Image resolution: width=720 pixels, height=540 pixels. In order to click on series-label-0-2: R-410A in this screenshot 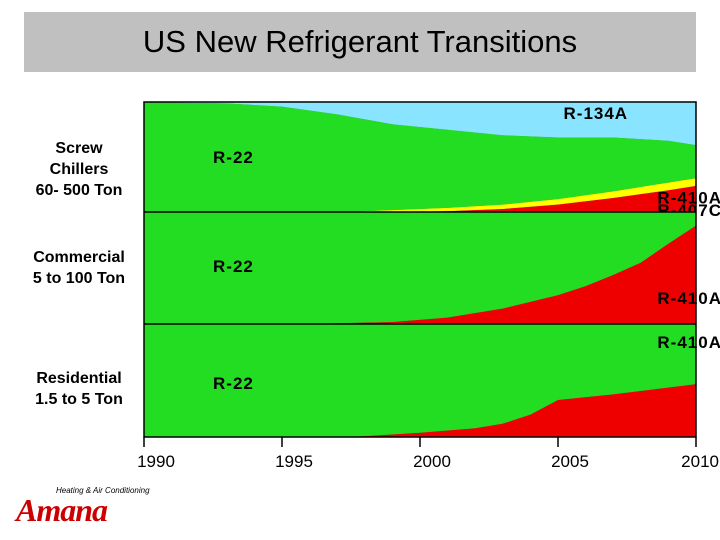, I will do `click(688, 198)`.